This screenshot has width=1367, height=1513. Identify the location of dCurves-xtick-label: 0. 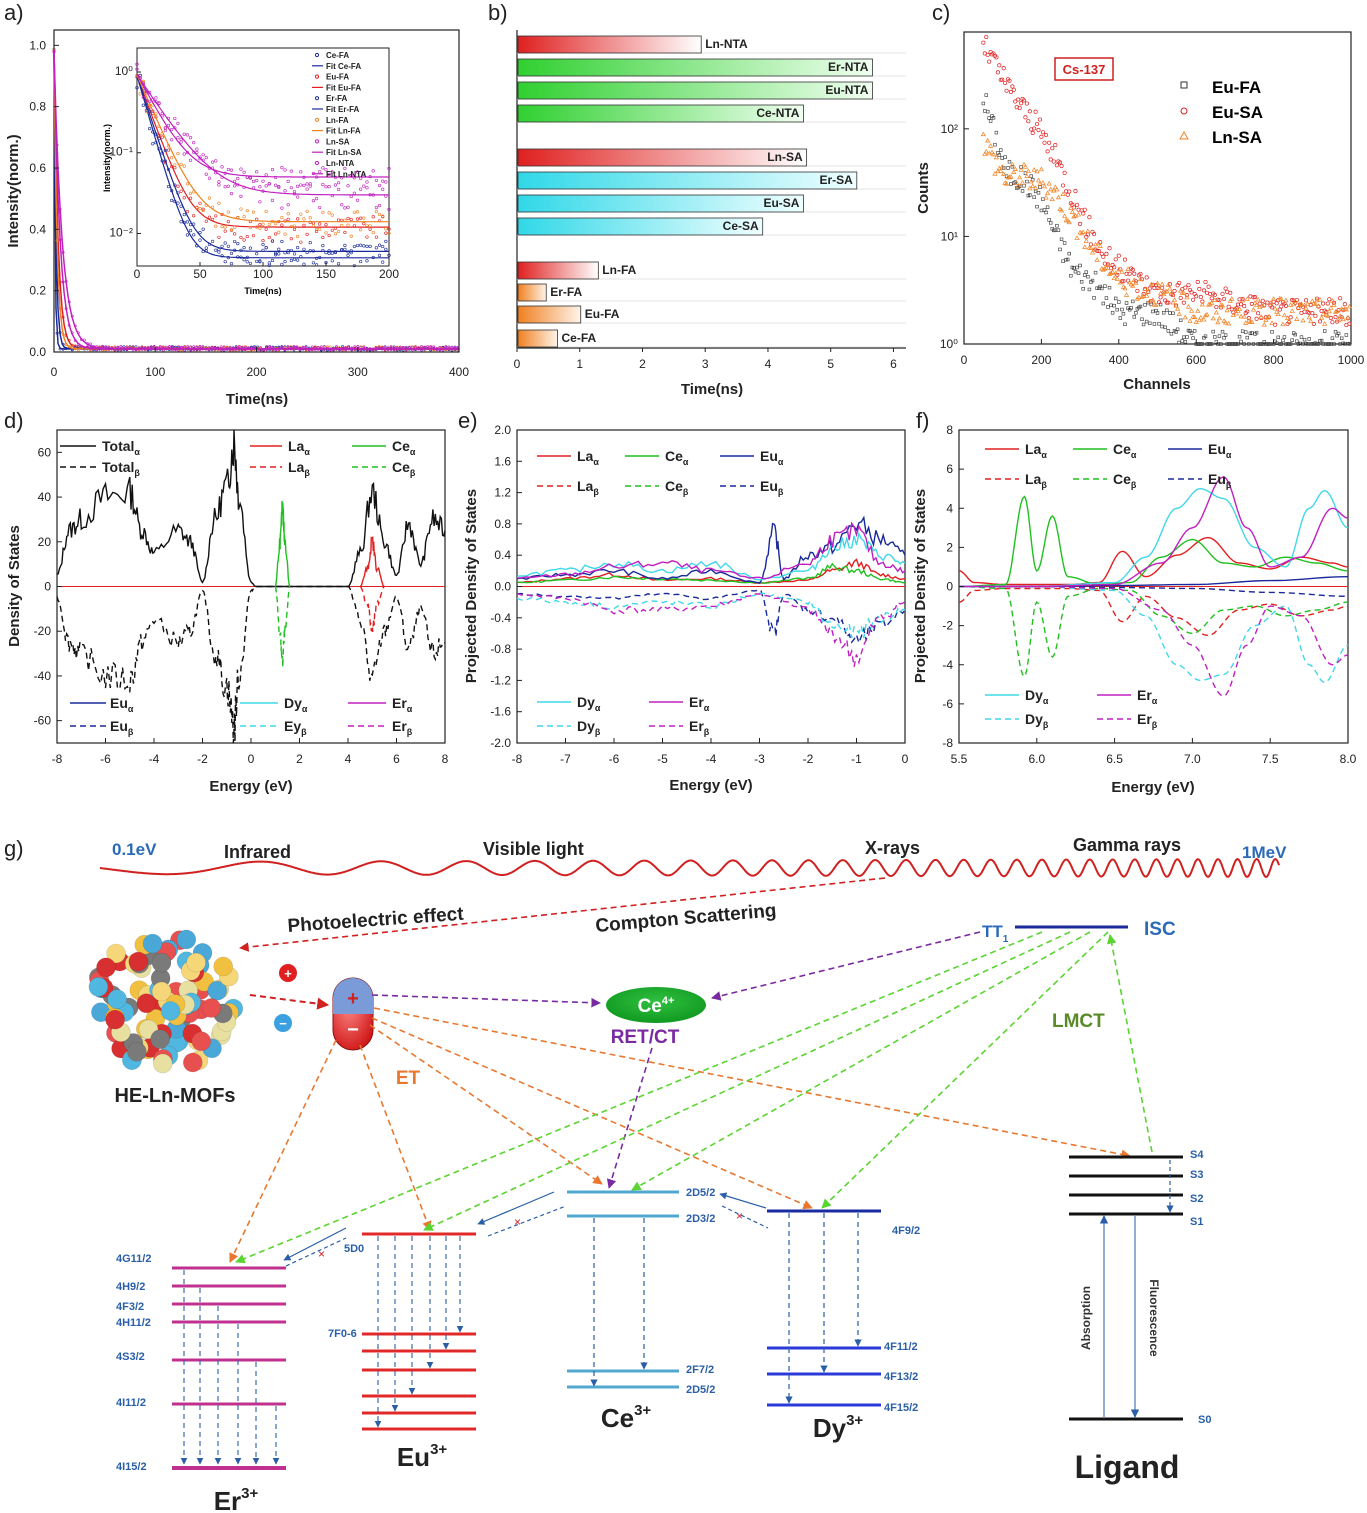
(251, 759).